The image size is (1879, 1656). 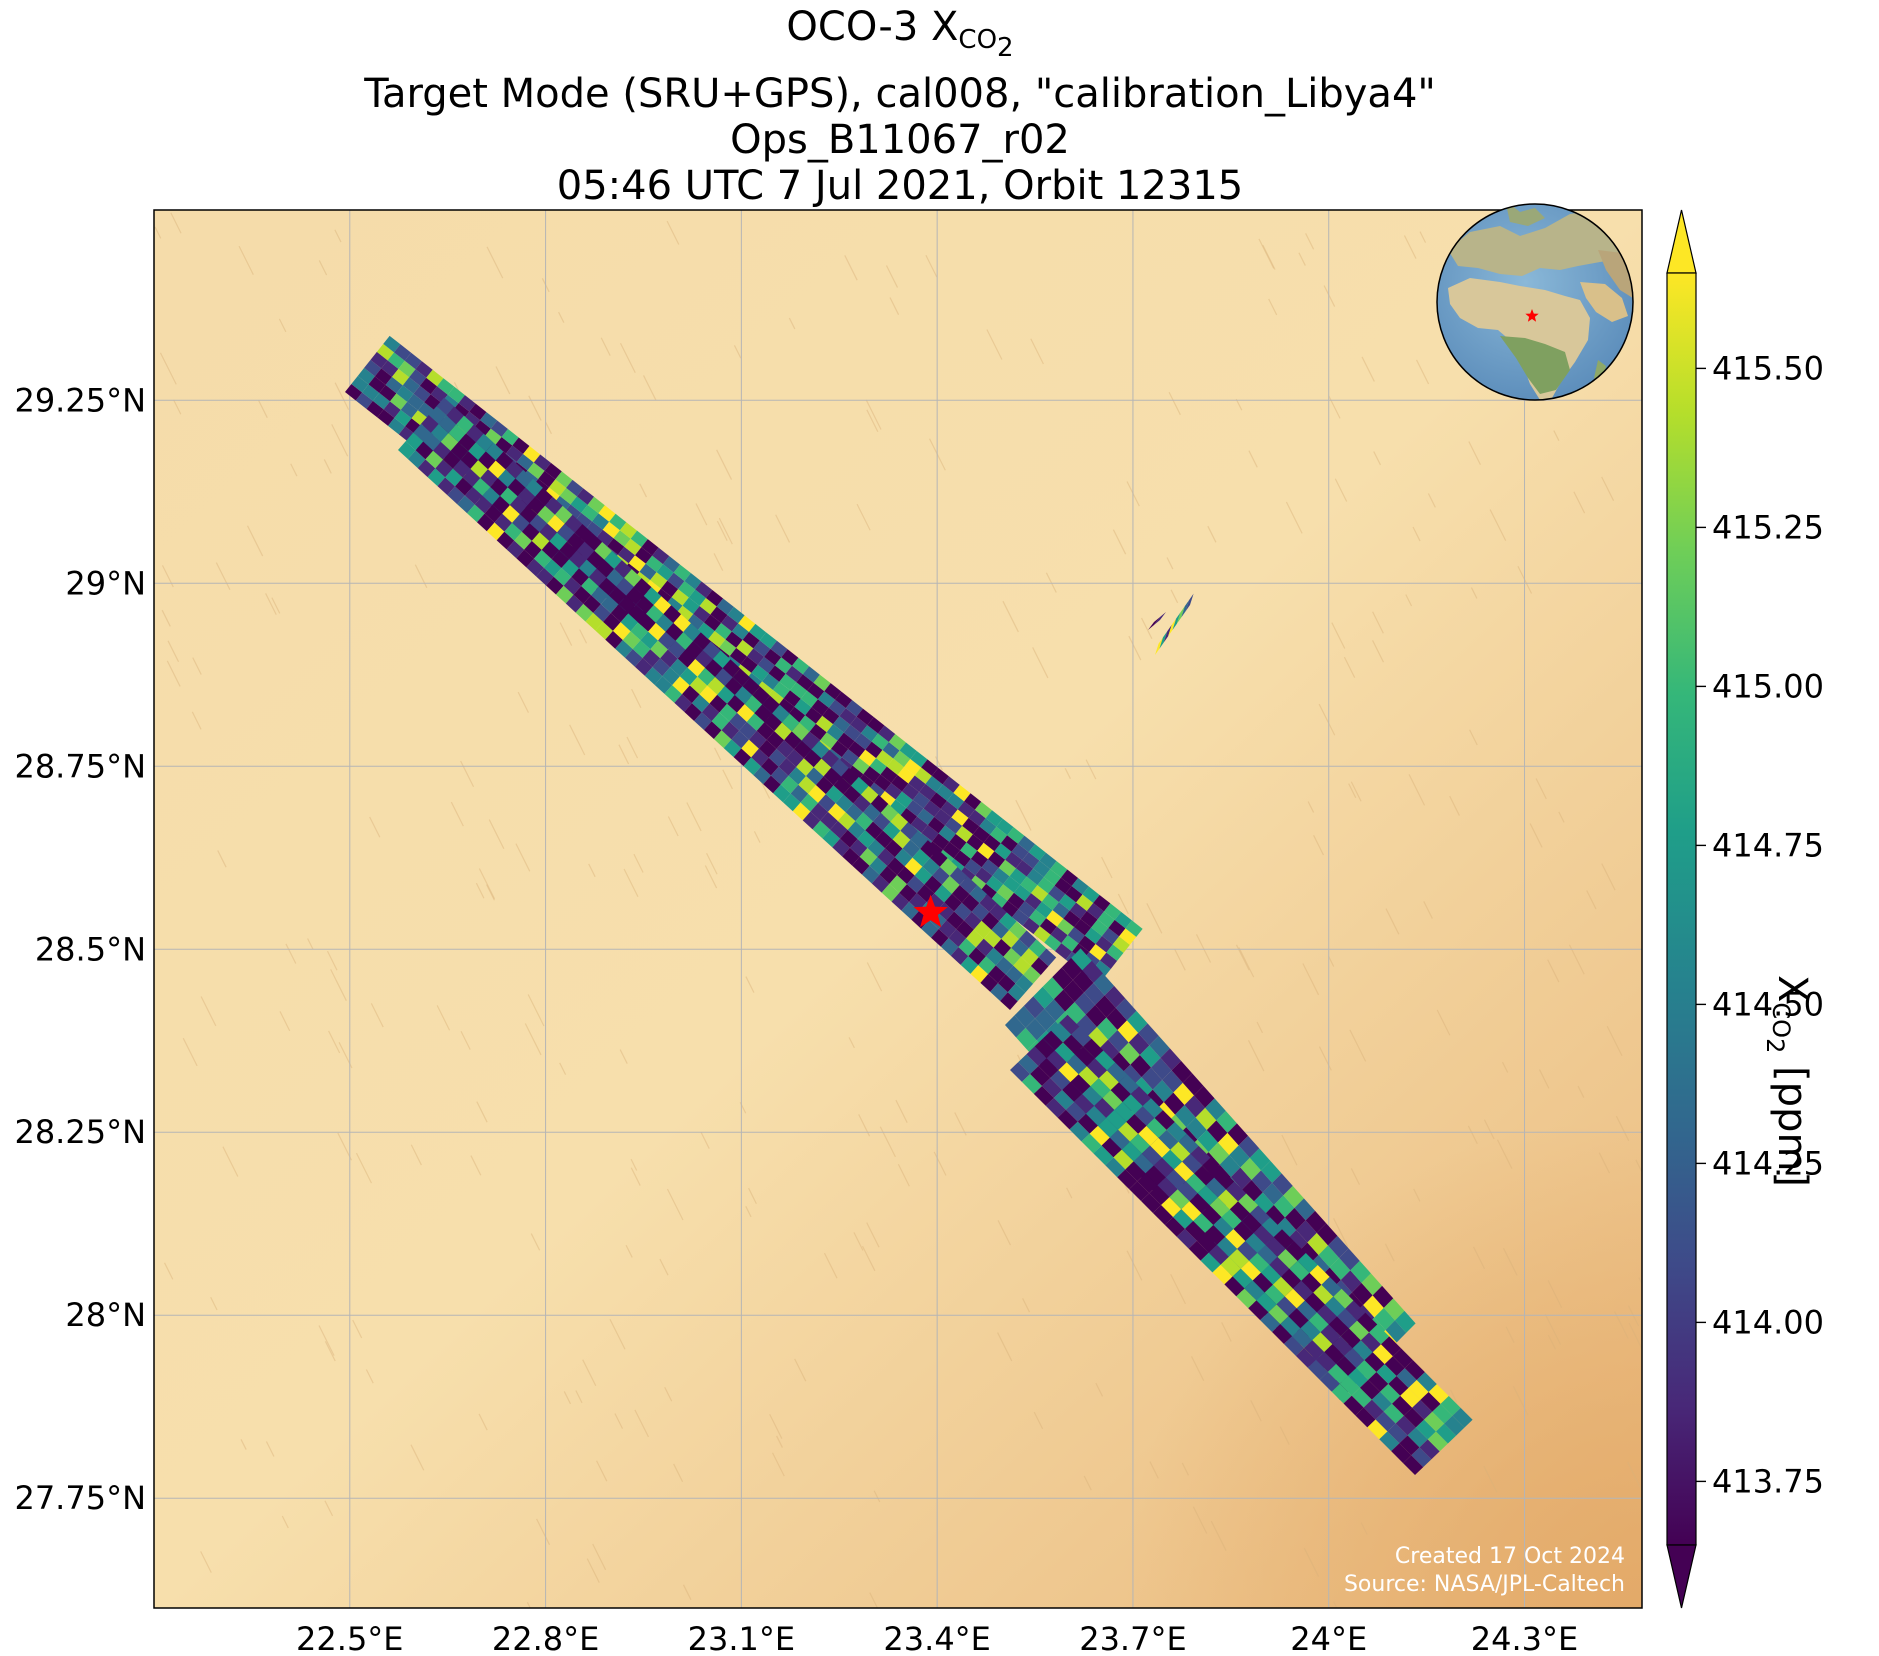 What do you see at coordinates (1681, 909) in the screenshot?
I see `colorbar-body` at bounding box center [1681, 909].